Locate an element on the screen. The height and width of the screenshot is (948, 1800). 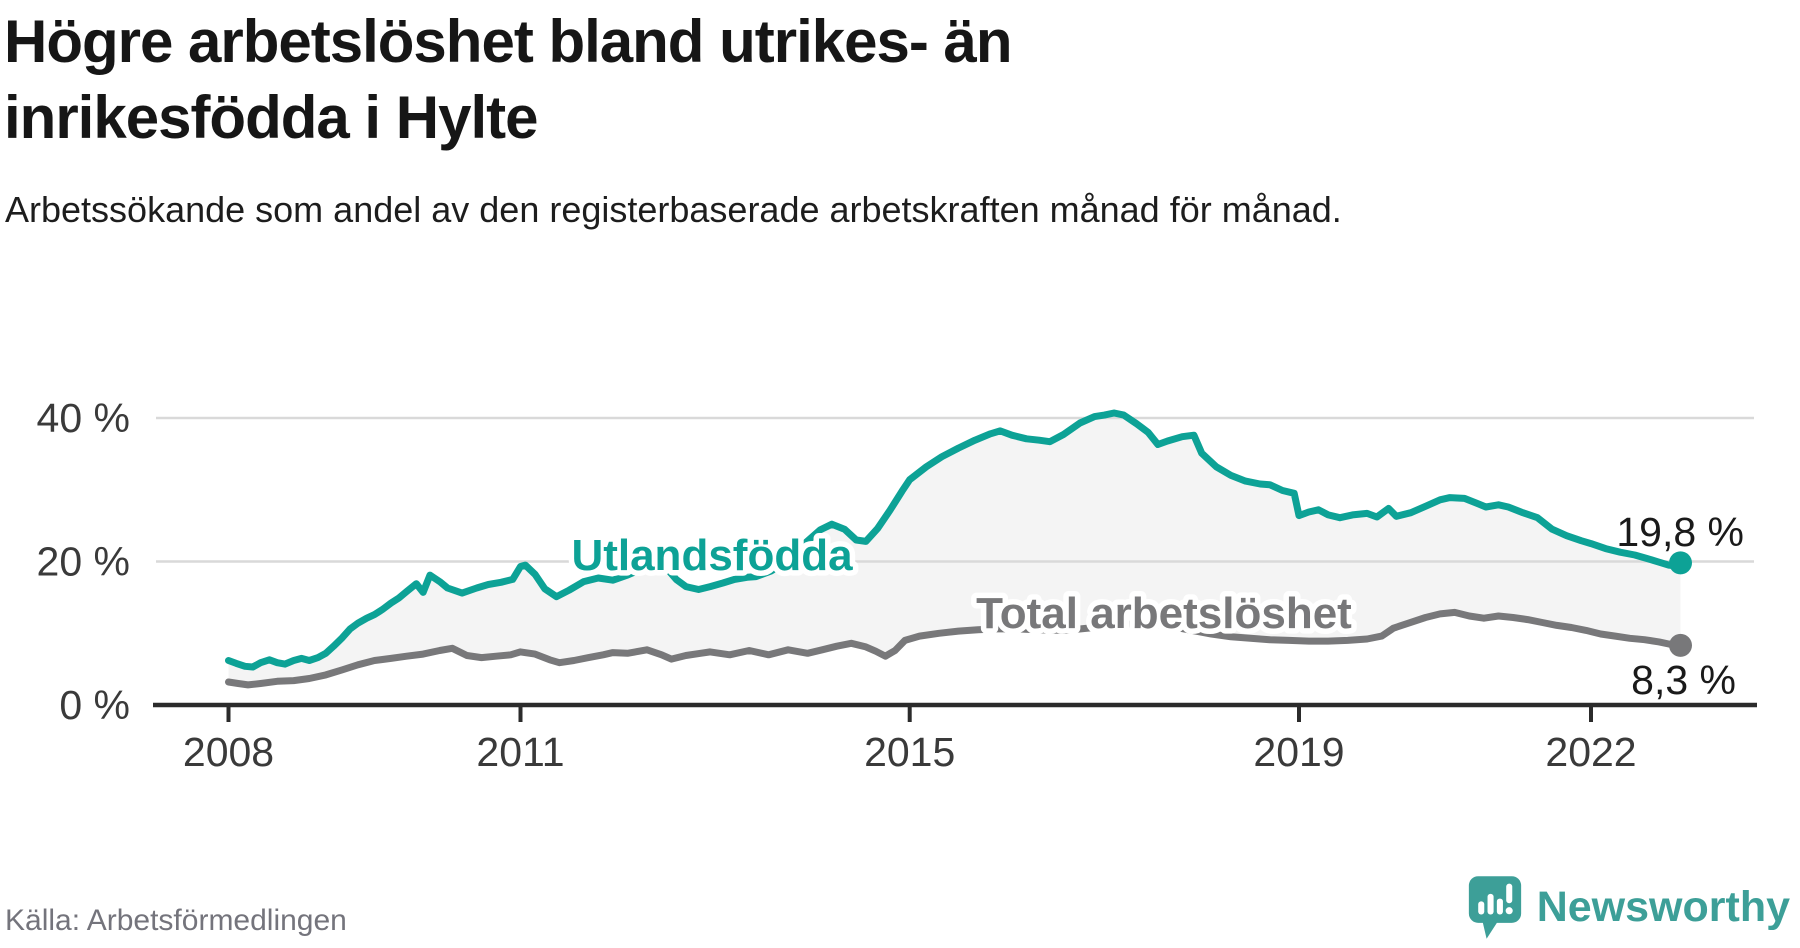
x-tick-label-2019: 2019 is located at coordinates (1298, 752).